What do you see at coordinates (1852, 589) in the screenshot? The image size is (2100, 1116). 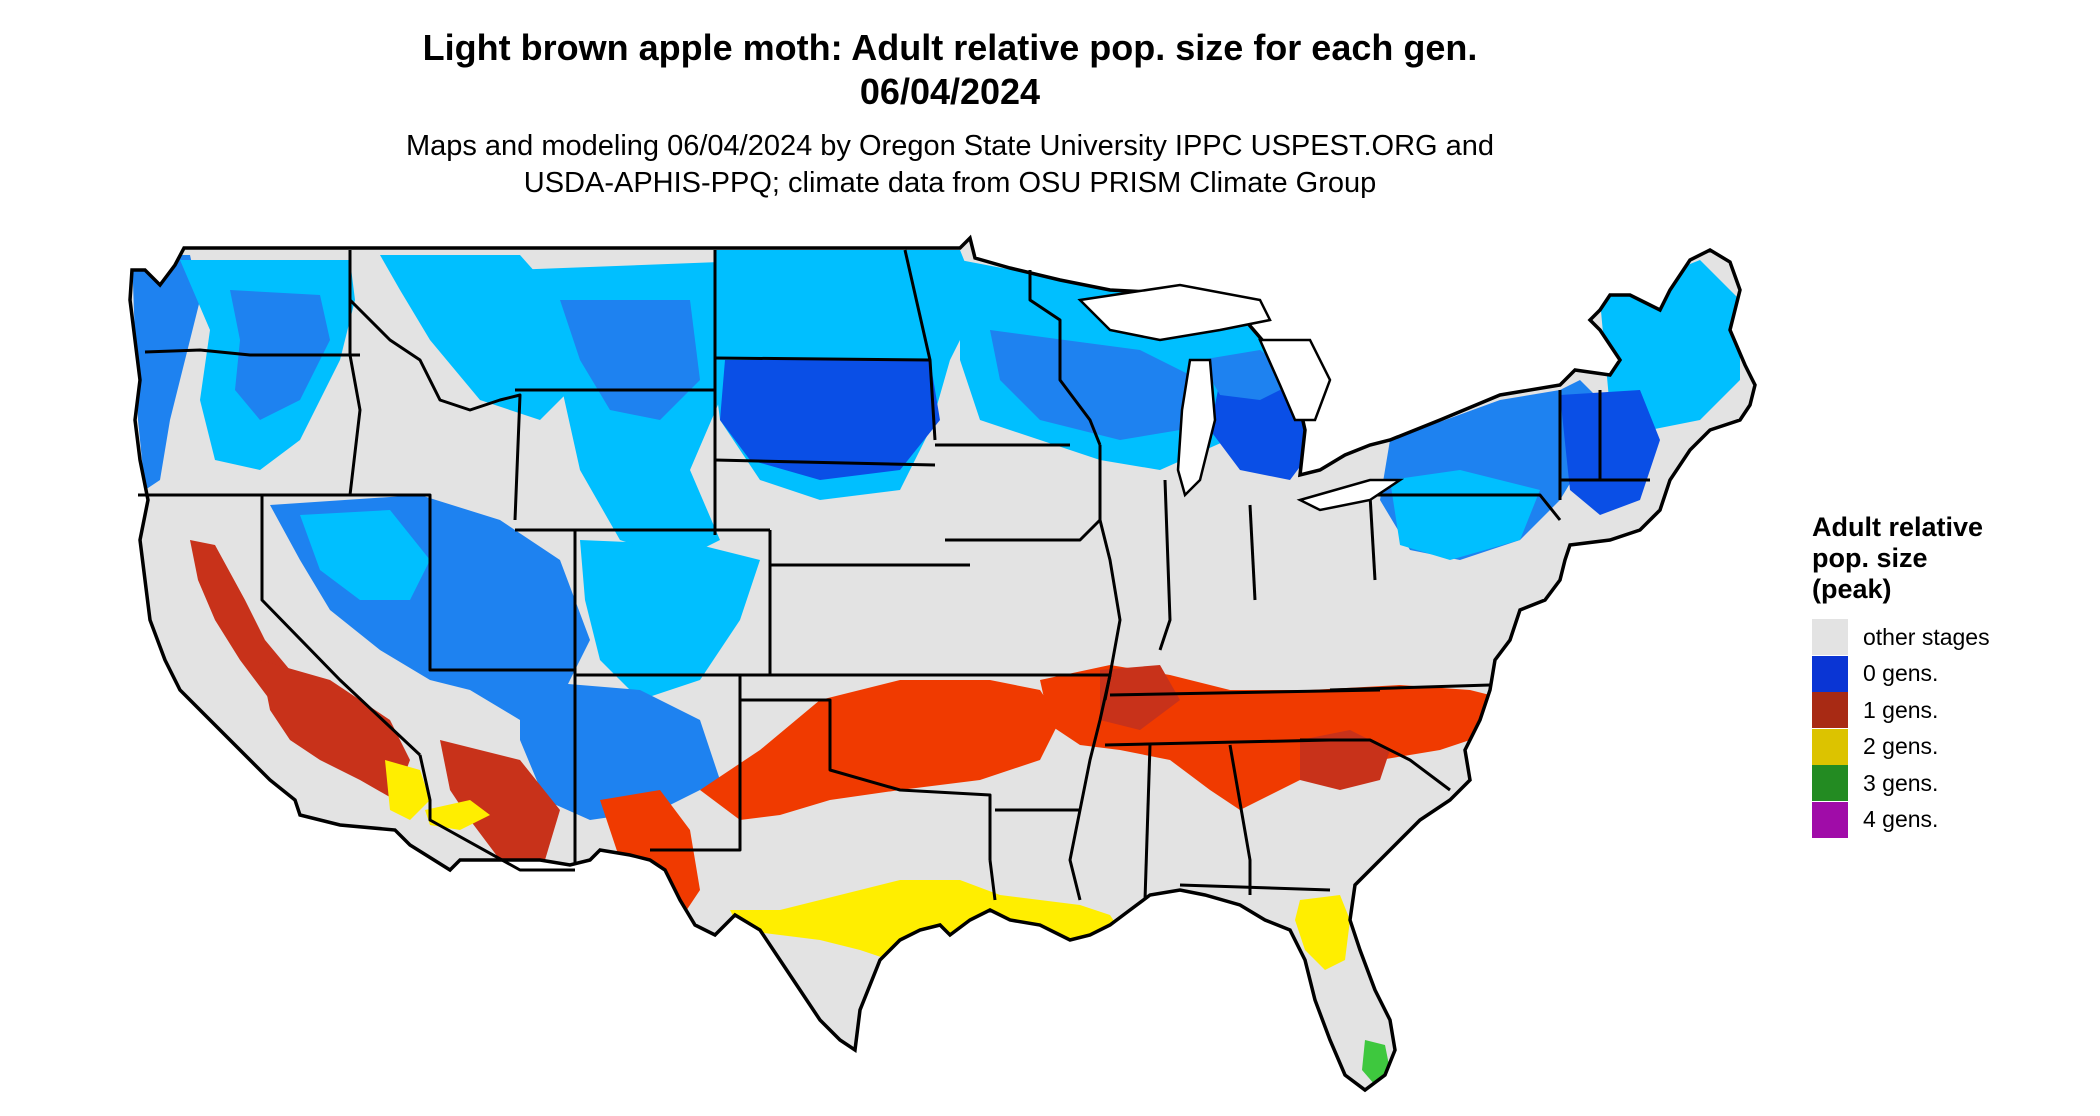 I see `legend-title-line3: (peak)` at bounding box center [1852, 589].